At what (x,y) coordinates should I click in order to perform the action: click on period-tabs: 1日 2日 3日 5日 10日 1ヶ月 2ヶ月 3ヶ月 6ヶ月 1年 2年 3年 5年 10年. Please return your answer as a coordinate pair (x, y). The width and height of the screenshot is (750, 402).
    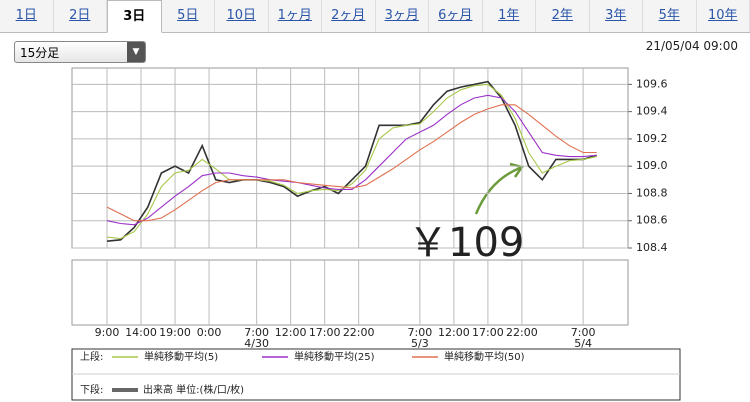
    Looking at the image, I should click on (375, 16).